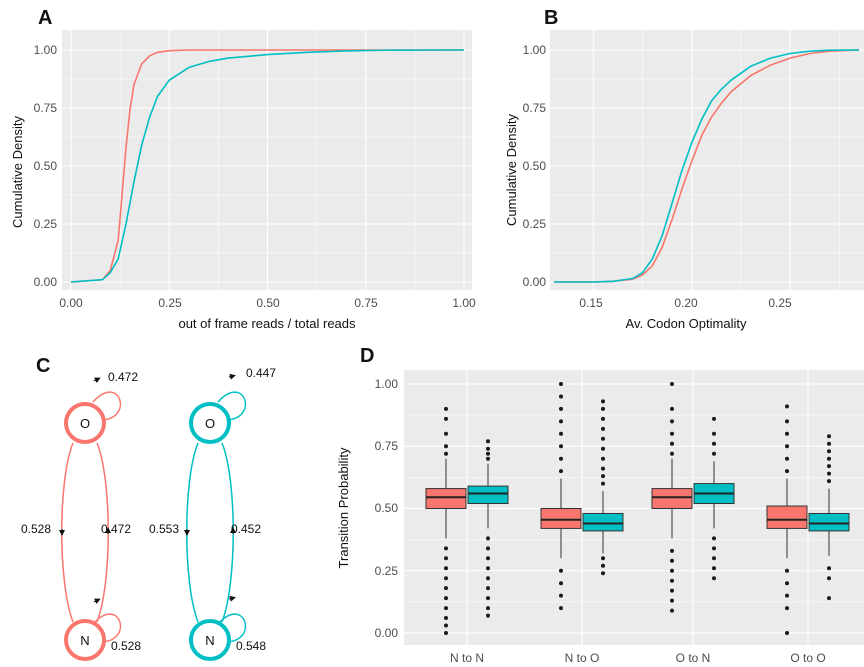 This screenshot has height=667, width=864. I want to click on d-ytick-label: 0.00, so click(387, 633).